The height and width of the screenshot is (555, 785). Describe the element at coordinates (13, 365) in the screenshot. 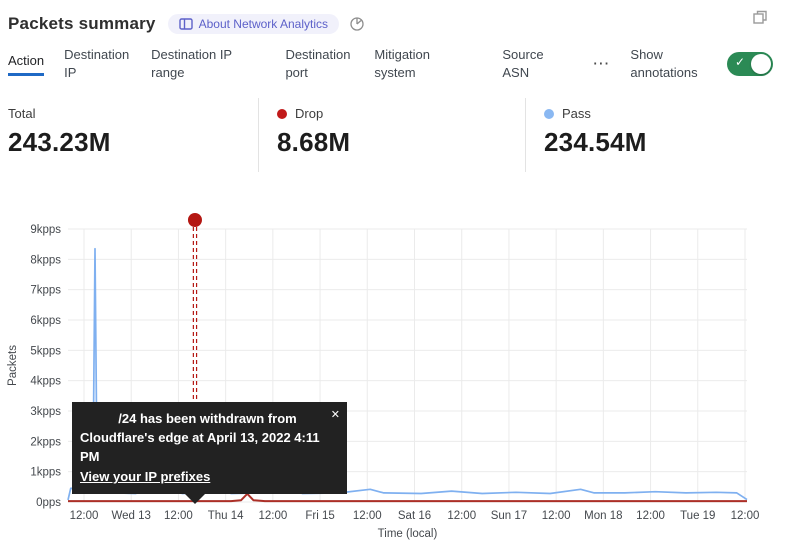

I see `y-axis-title: Packets` at that location.